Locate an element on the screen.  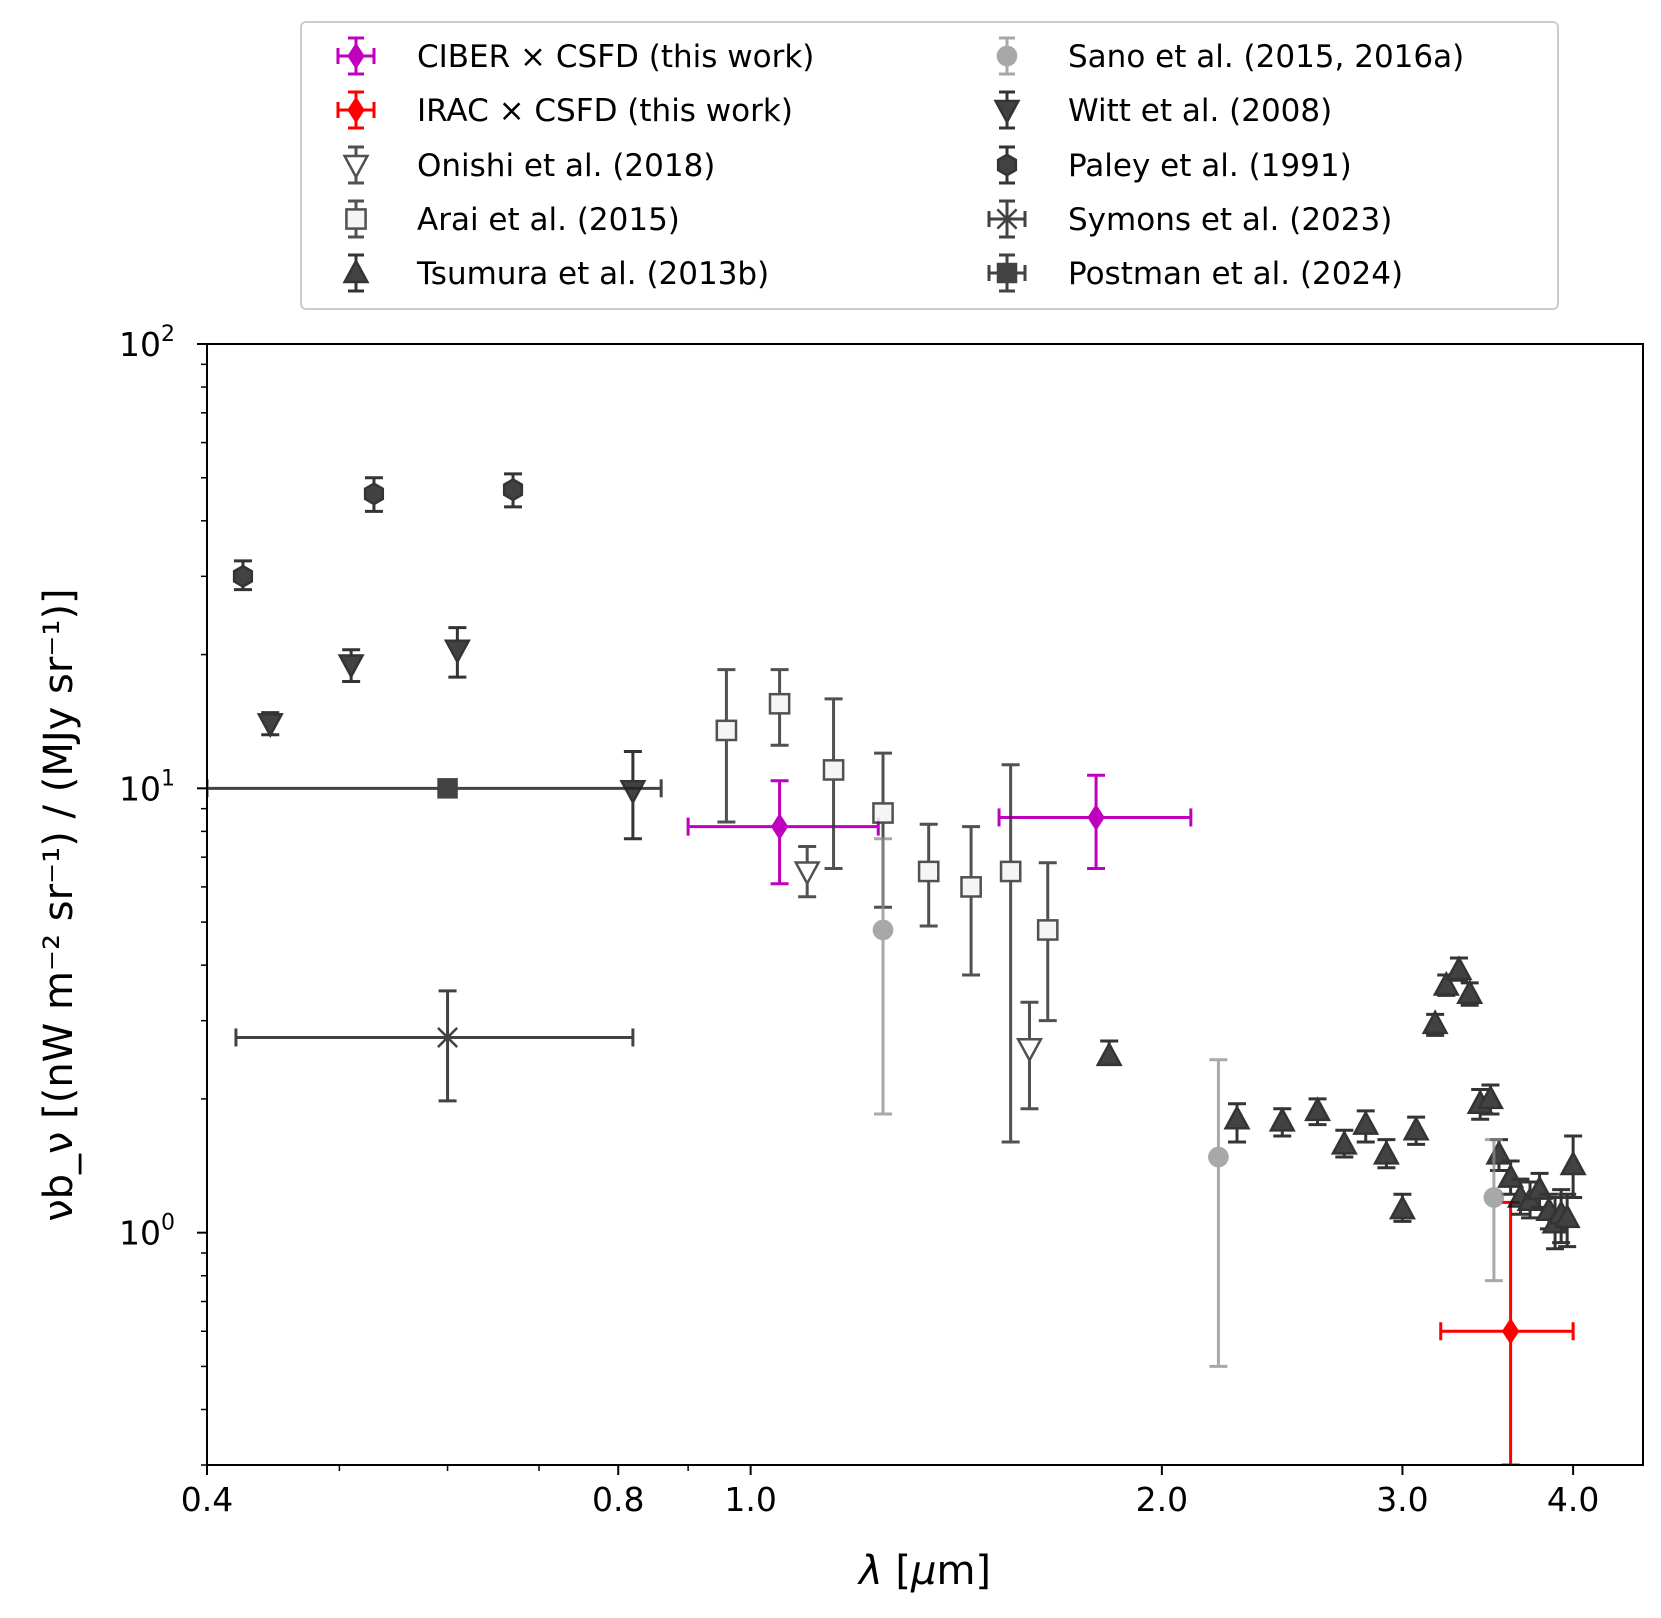
x-tick-label-5: 4.0 is located at coordinates (1573, 1499).